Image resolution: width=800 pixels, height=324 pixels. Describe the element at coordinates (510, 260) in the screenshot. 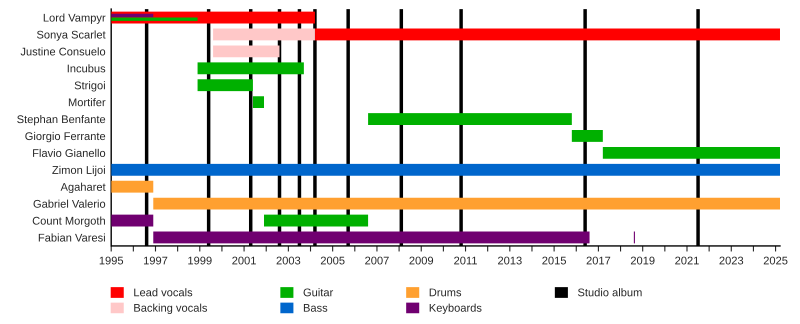

I see `x-tick-label: 2013` at that location.